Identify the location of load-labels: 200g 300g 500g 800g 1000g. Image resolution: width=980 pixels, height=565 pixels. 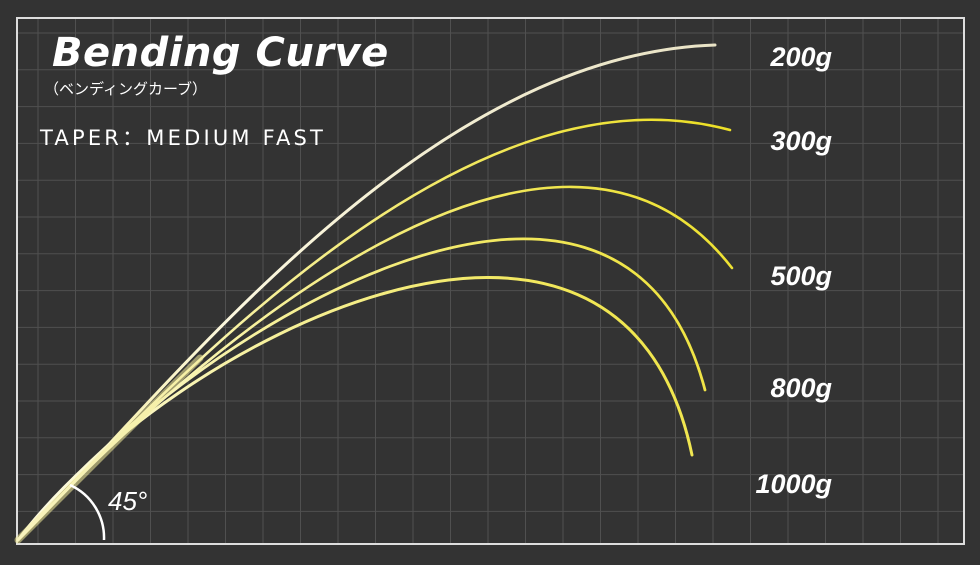
(793, 270).